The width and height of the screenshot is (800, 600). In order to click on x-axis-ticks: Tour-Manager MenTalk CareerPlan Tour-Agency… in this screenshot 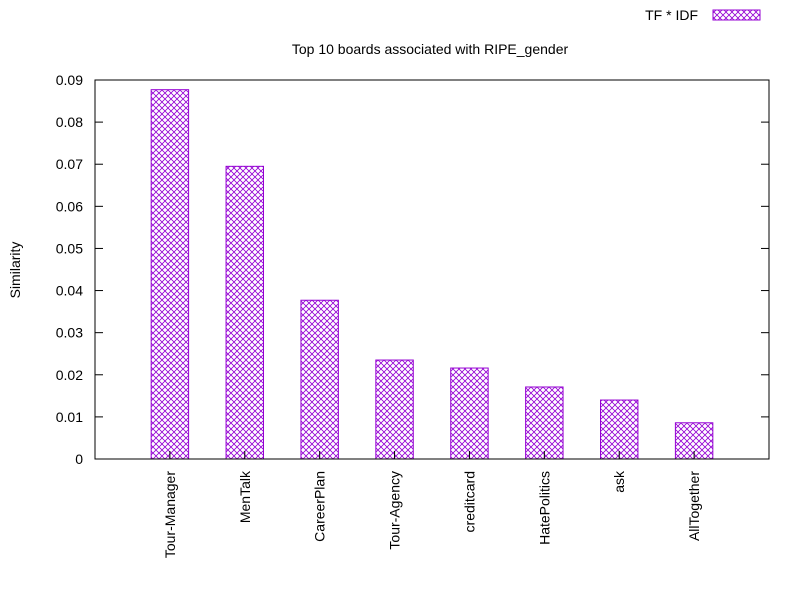, I will do `click(432, 504)`.